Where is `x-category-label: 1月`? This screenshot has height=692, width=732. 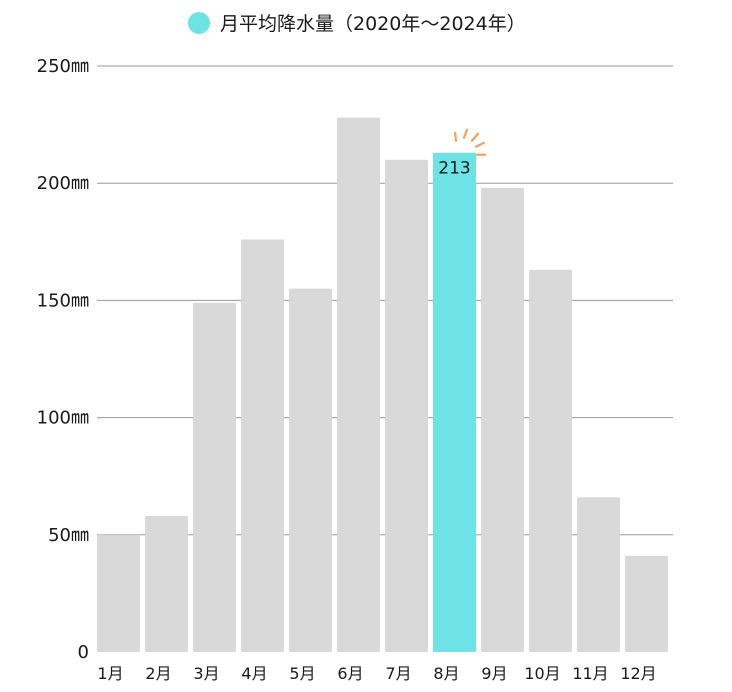 x-category-label: 1月 is located at coordinates (110, 673).